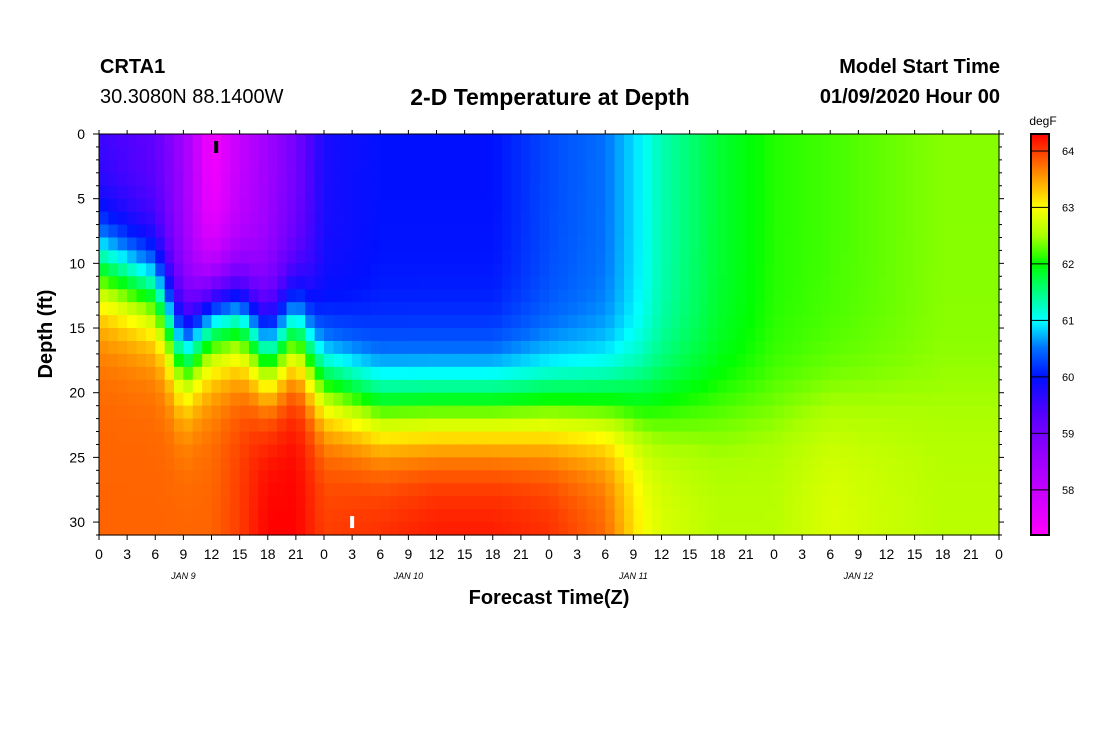 The image size is (1100, 750). Describe the element at coordinates (437, 554) in the screenshot. I see `x-tick-label: 12` at that location.